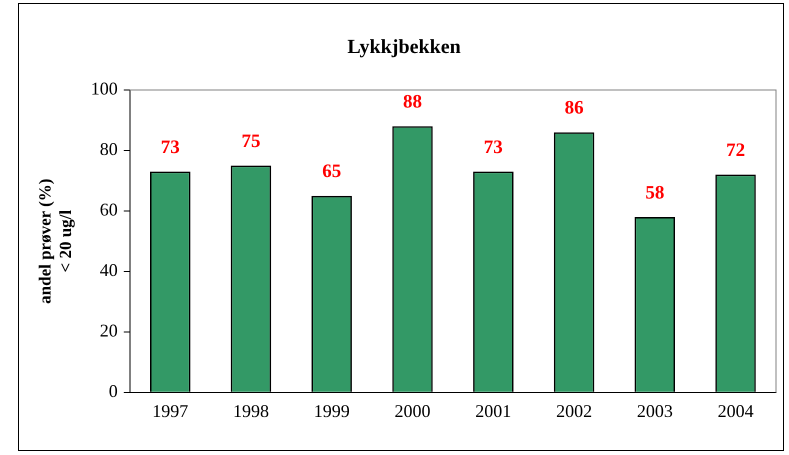 The image size is (789, 455). What do you see at coordinates (109, 270) in the screenshot?
I see `y-tick-label: 40` at bounding box center [109, 270].